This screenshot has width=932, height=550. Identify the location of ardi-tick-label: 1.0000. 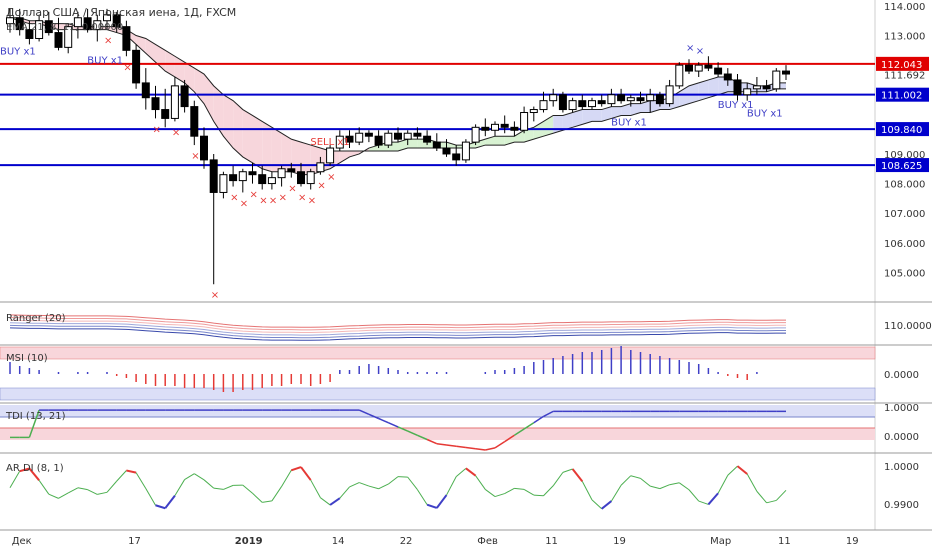
(901, 467).